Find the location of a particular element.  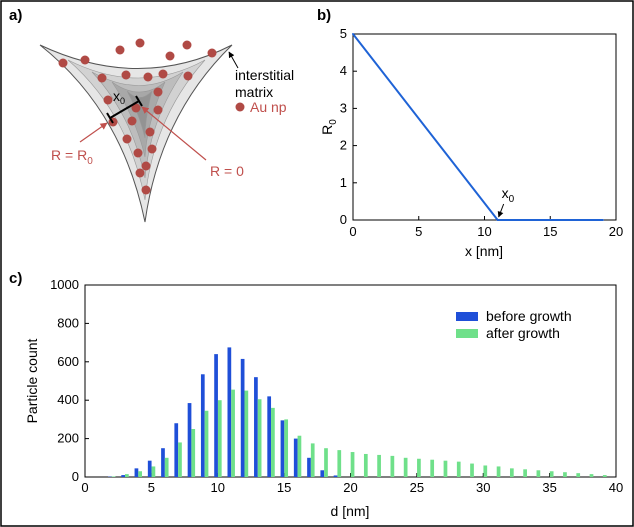

panel-c-xtick-label: 40 is located at coordinates (616, 487).